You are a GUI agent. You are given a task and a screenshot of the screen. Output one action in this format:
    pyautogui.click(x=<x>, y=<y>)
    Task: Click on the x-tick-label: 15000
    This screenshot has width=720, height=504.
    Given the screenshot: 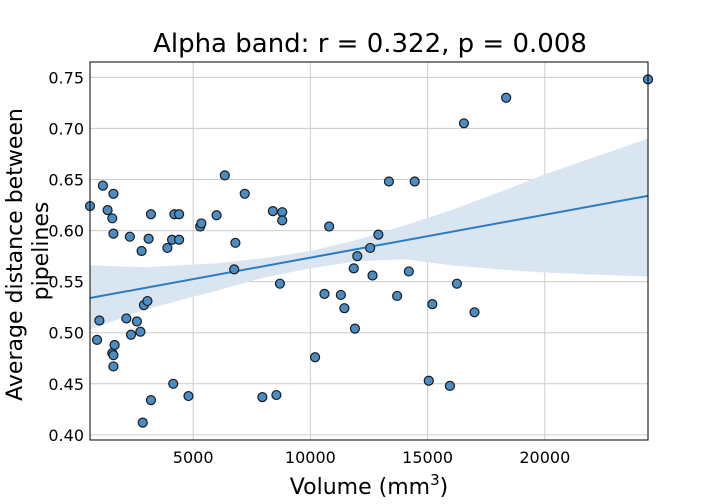 What is the action you would take?
    pyautogui.click(x=427, y=457)
    